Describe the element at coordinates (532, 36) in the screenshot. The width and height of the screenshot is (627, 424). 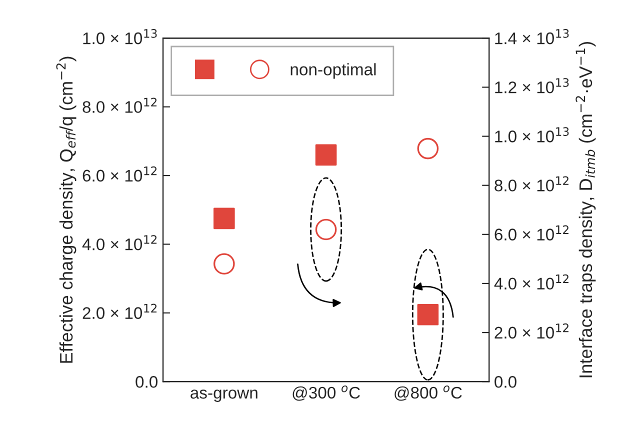
I see `y2-tick-label: 1.4 × 10$^{13}$` at that location.